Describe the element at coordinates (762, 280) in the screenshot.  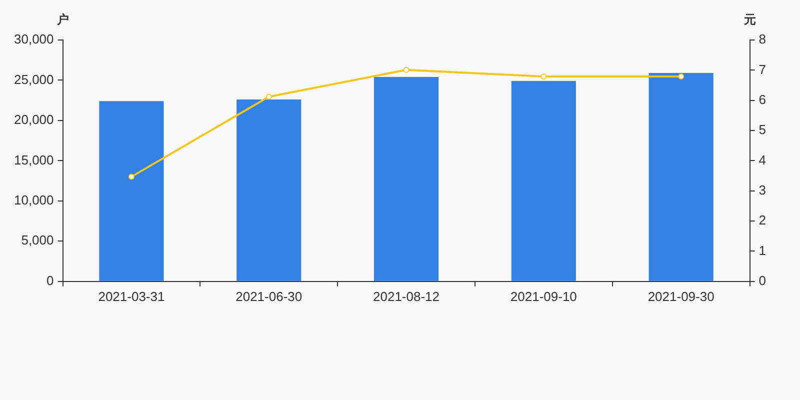
I see `y2-tick-label: 0` at that location.